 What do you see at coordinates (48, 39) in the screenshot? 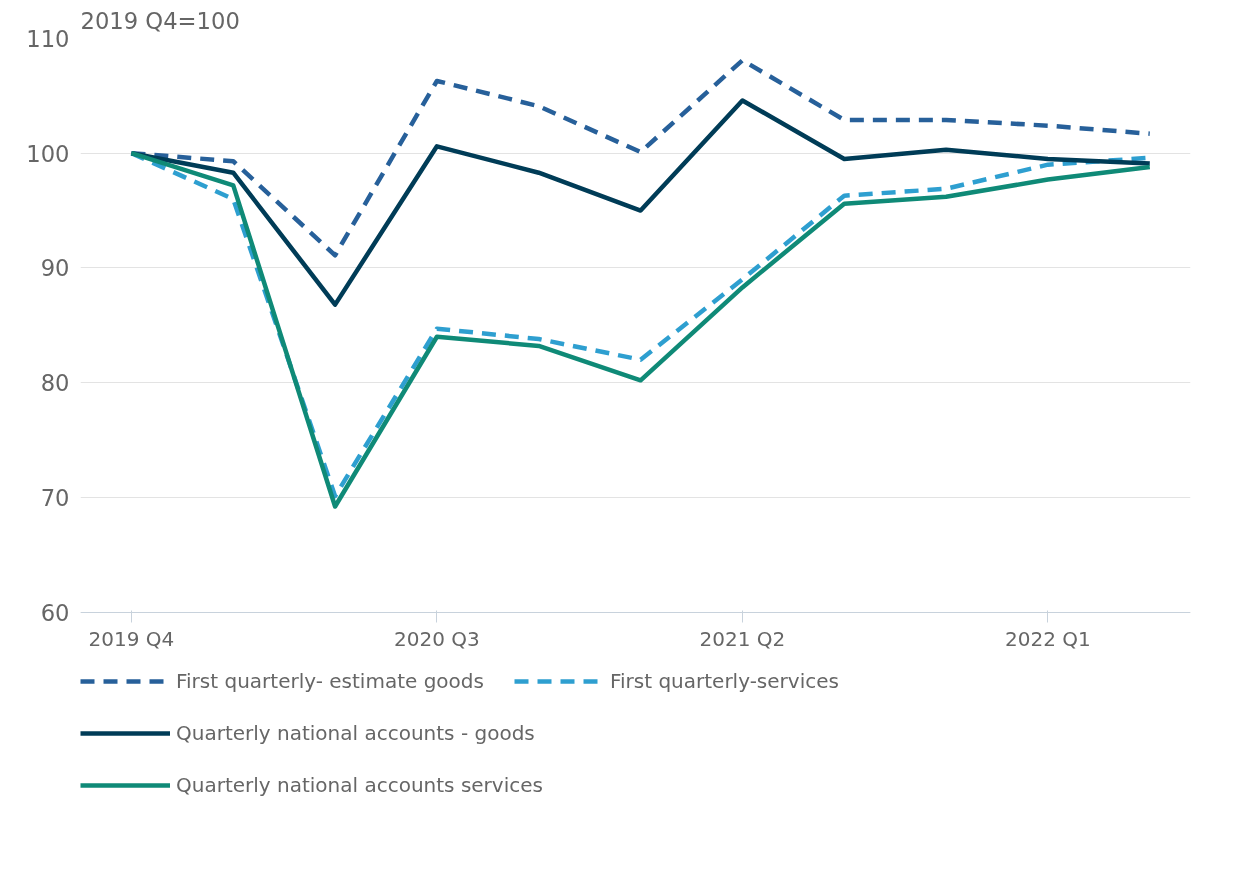
I see `y-tick-label: 110` at bounding box center [48, 39].